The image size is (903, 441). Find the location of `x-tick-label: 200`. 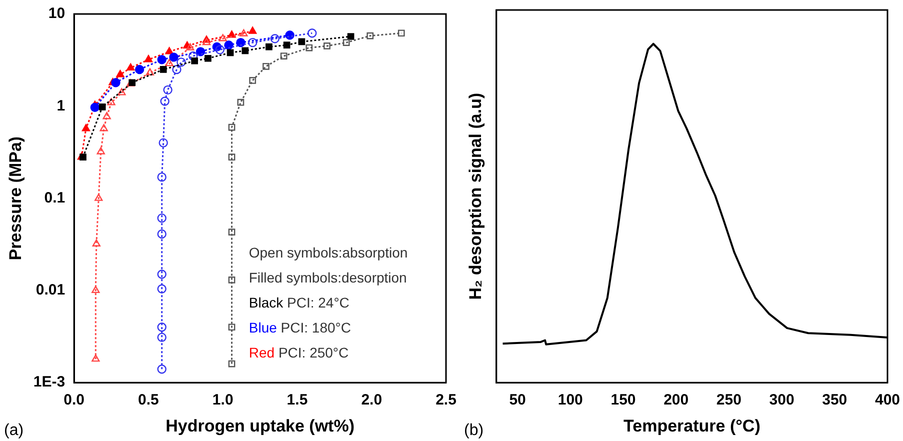

x-tick-label: 200 is located at coordinates (676, 400).